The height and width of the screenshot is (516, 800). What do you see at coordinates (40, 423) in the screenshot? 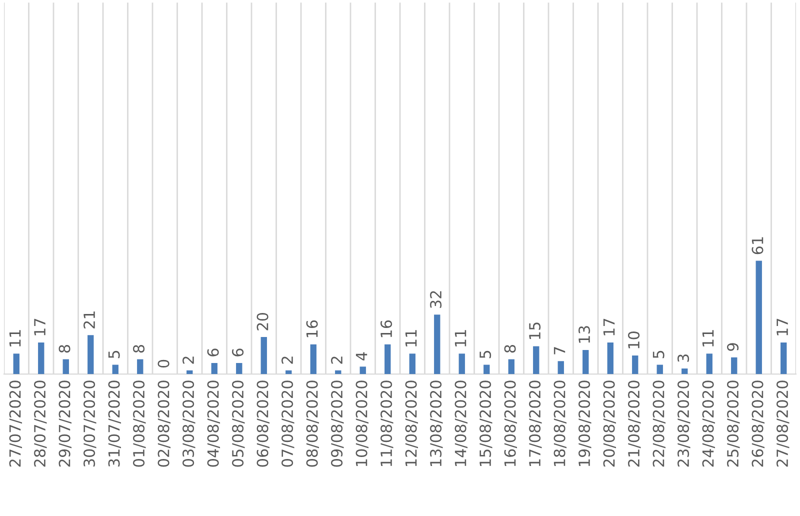
I see `x-tick-label: 28/07/2020` at bounding box center [40, 423].